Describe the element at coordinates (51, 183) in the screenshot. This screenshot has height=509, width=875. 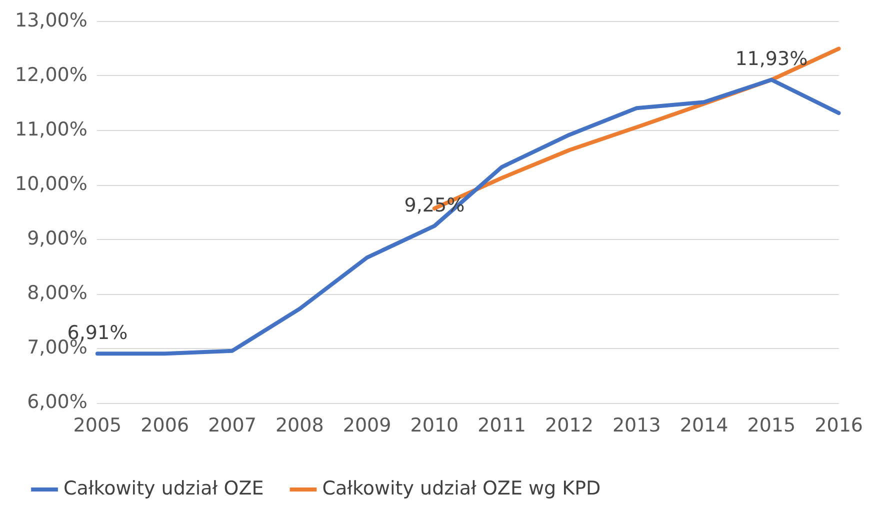
I see `y-tick-label: 10,00%` at that location.